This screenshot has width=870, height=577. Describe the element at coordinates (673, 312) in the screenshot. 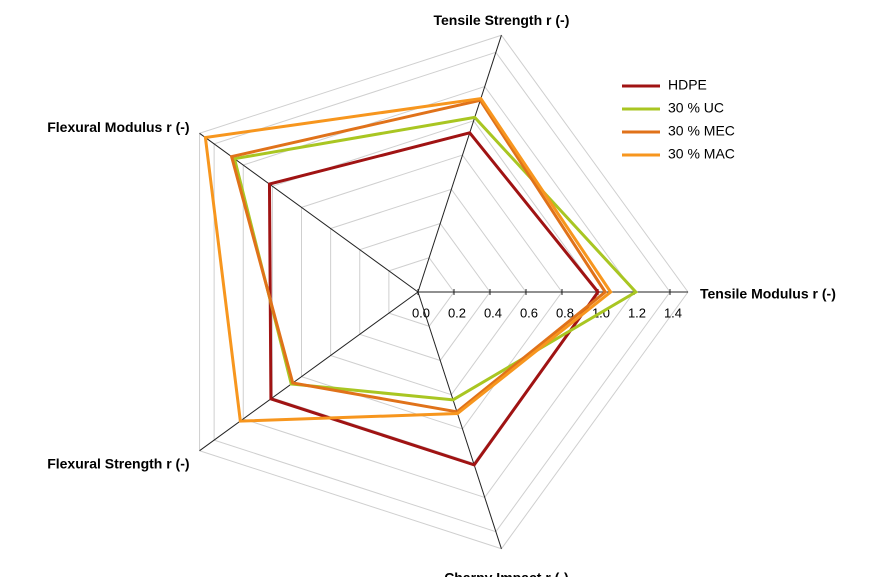

I see `r-tick-label: 1.4` at that location.